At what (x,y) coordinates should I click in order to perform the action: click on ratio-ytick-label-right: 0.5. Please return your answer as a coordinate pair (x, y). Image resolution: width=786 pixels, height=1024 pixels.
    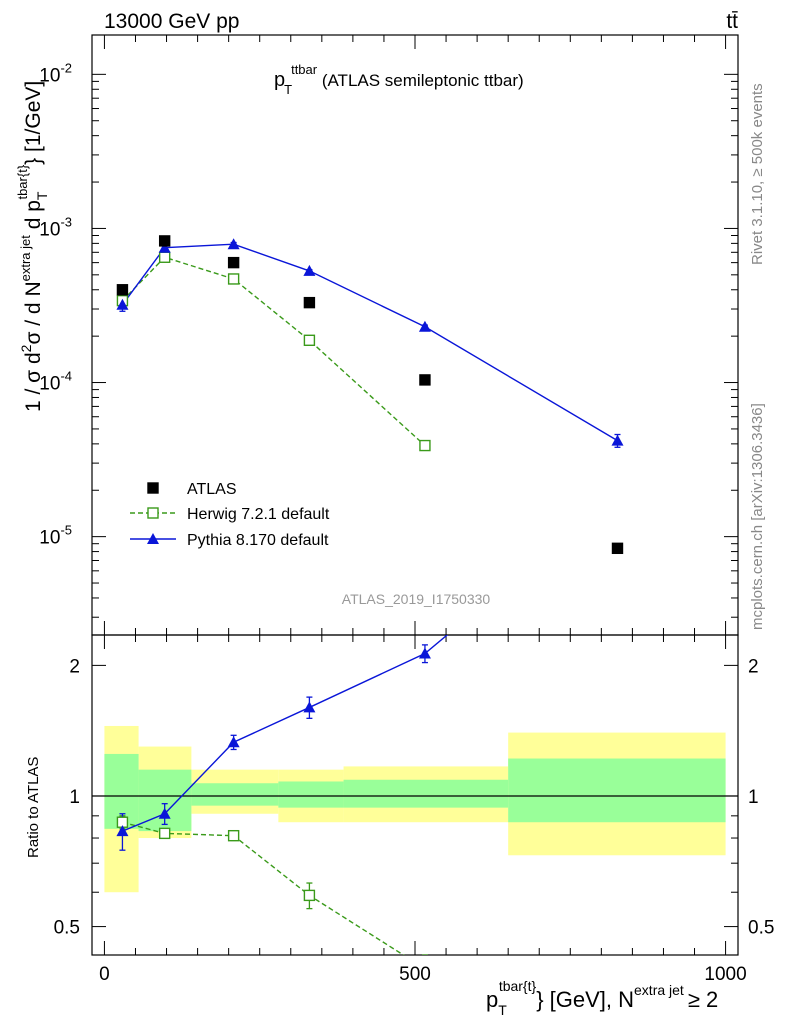
    Looking at the image, I should click on (761, 928).